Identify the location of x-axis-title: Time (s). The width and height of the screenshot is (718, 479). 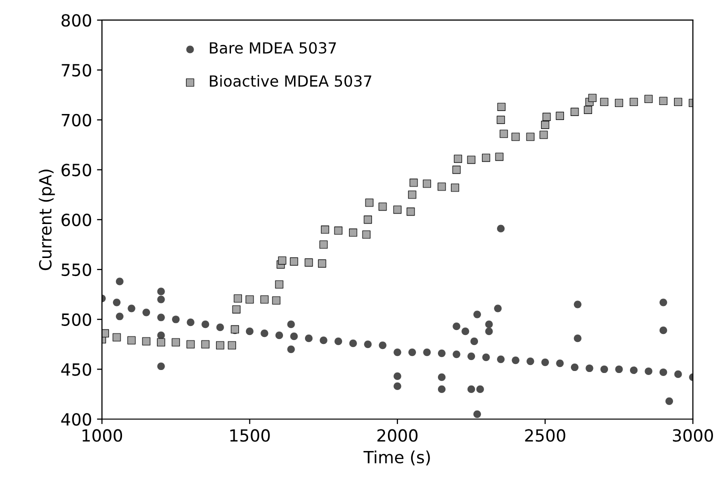
(396, 458).